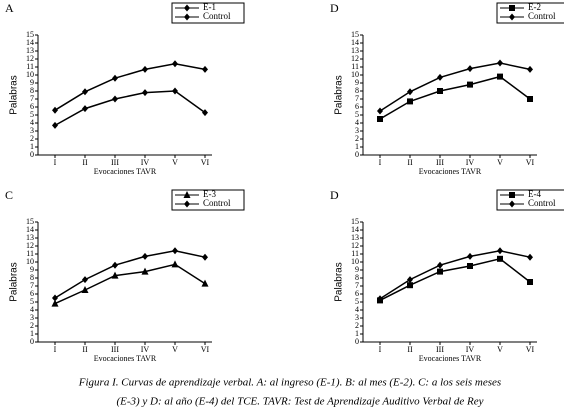 Image resolution: width=564 pixels, height=414 pixels. I want to click on legend-label: E-4, so click(534, 194).